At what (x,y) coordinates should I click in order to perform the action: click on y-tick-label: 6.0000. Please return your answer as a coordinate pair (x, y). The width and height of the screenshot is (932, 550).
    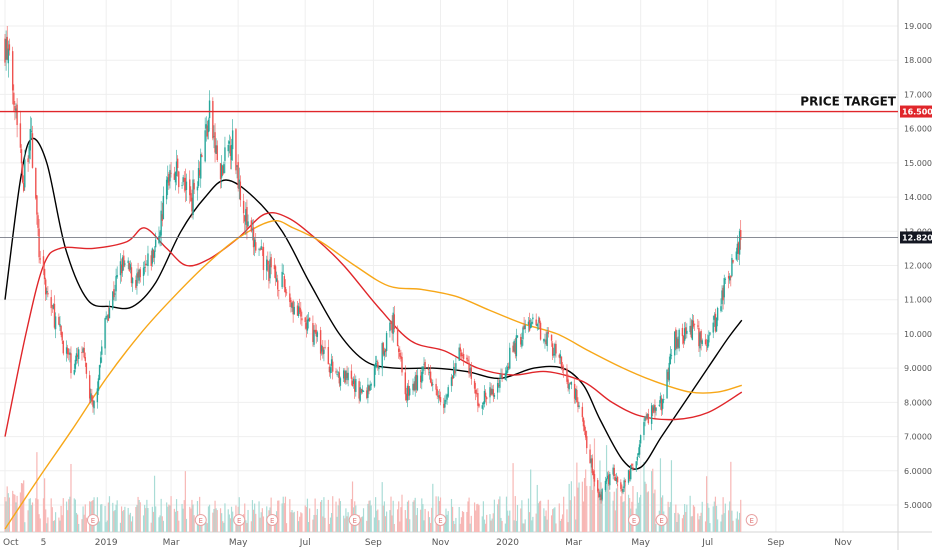
    Looking at the image, I should click on (918, 471).